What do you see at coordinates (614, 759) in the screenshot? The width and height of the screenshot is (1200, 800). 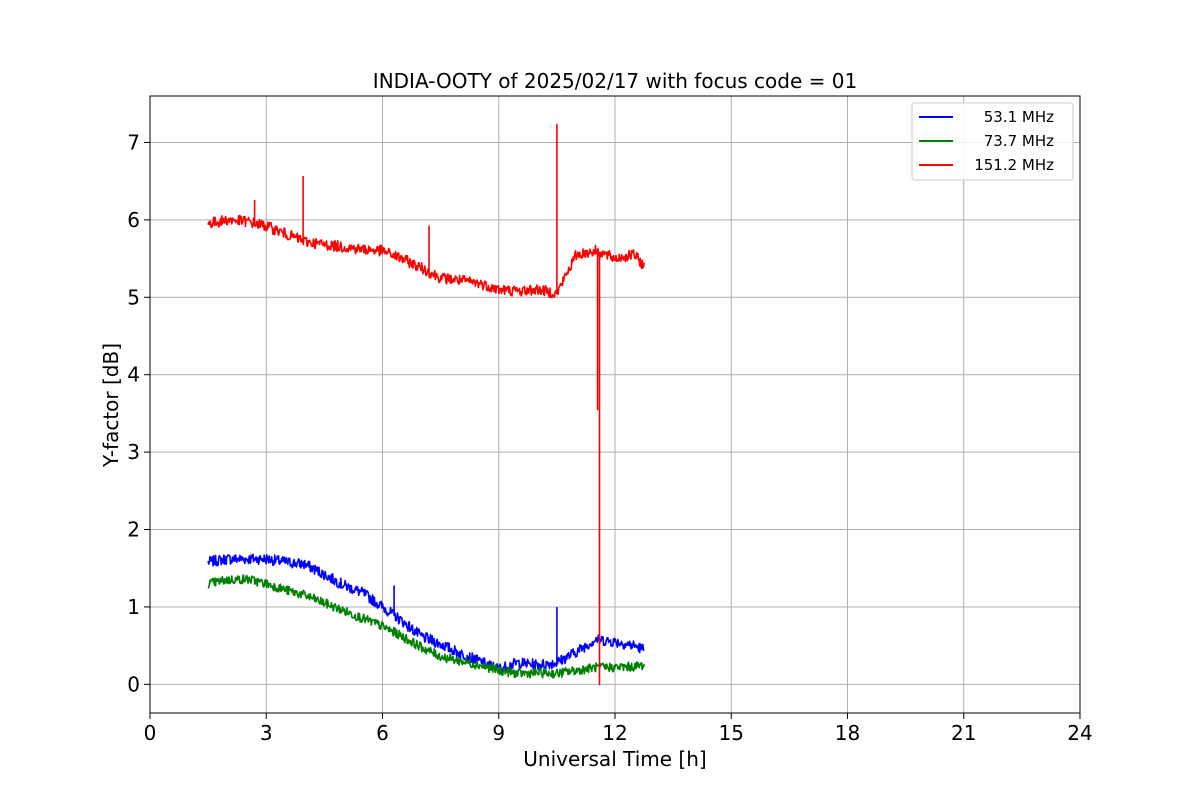 I see `x-axis-title: Universal Time [h]` at bounding box center [614, 759].